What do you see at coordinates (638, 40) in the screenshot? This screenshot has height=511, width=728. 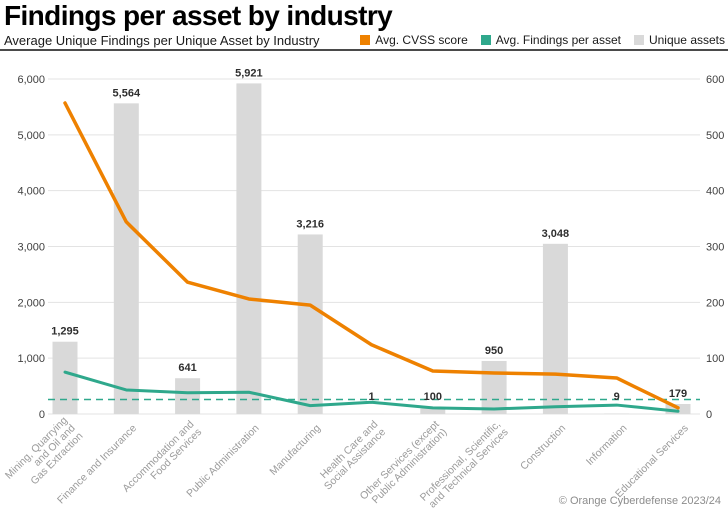 I see `assets-legend-swatch-icon` at bounding box center [638, 40].